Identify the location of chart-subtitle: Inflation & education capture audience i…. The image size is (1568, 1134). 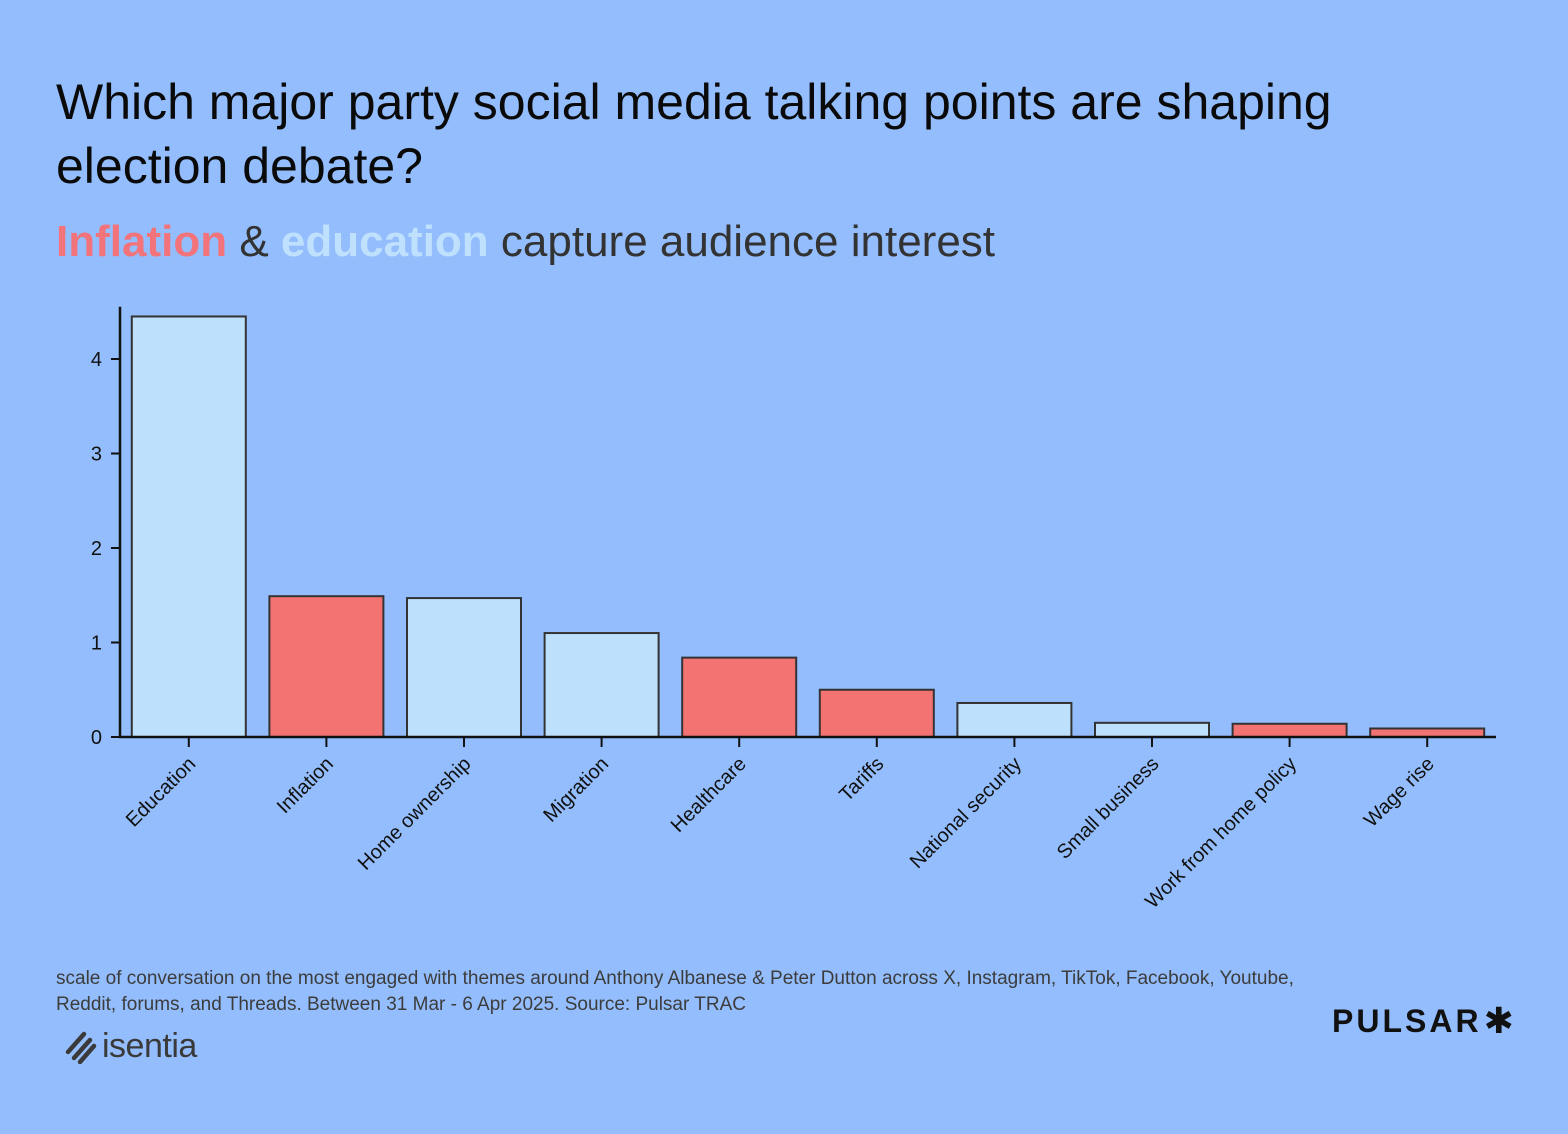
(786, 242).